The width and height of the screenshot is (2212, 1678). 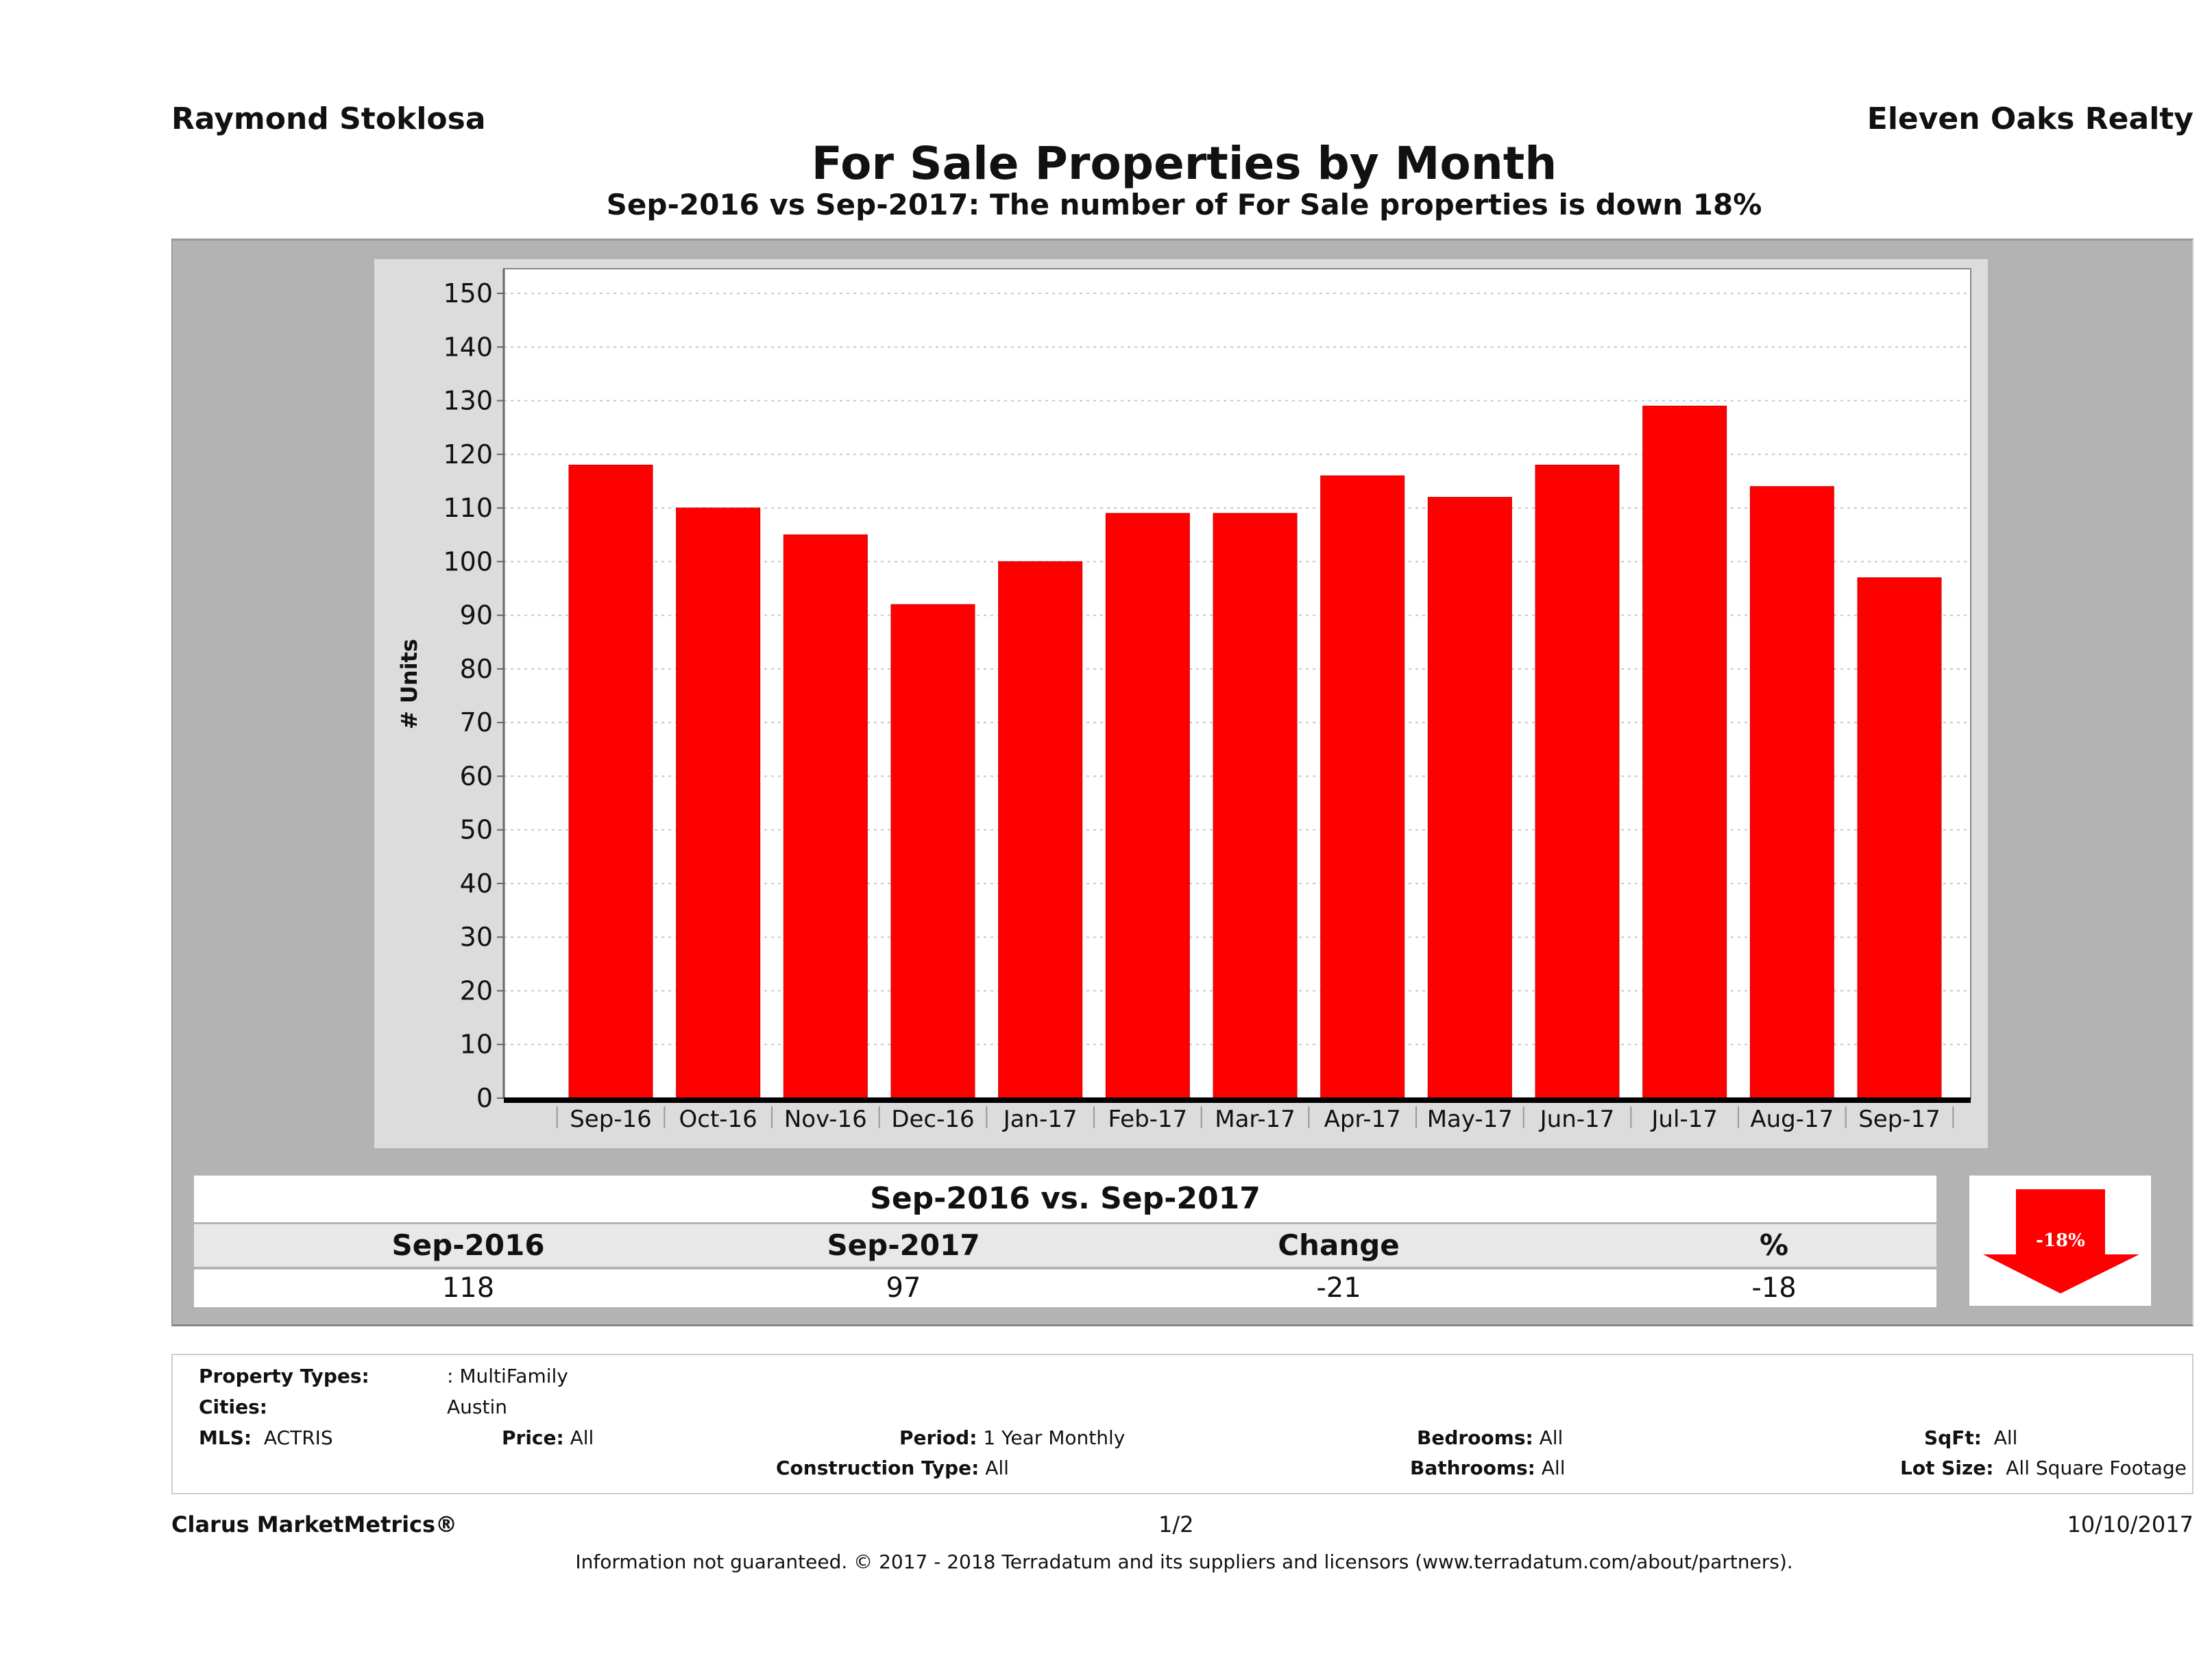 I want to click on x-tick-label: Aug-17, so click(x=1792, y=1119).